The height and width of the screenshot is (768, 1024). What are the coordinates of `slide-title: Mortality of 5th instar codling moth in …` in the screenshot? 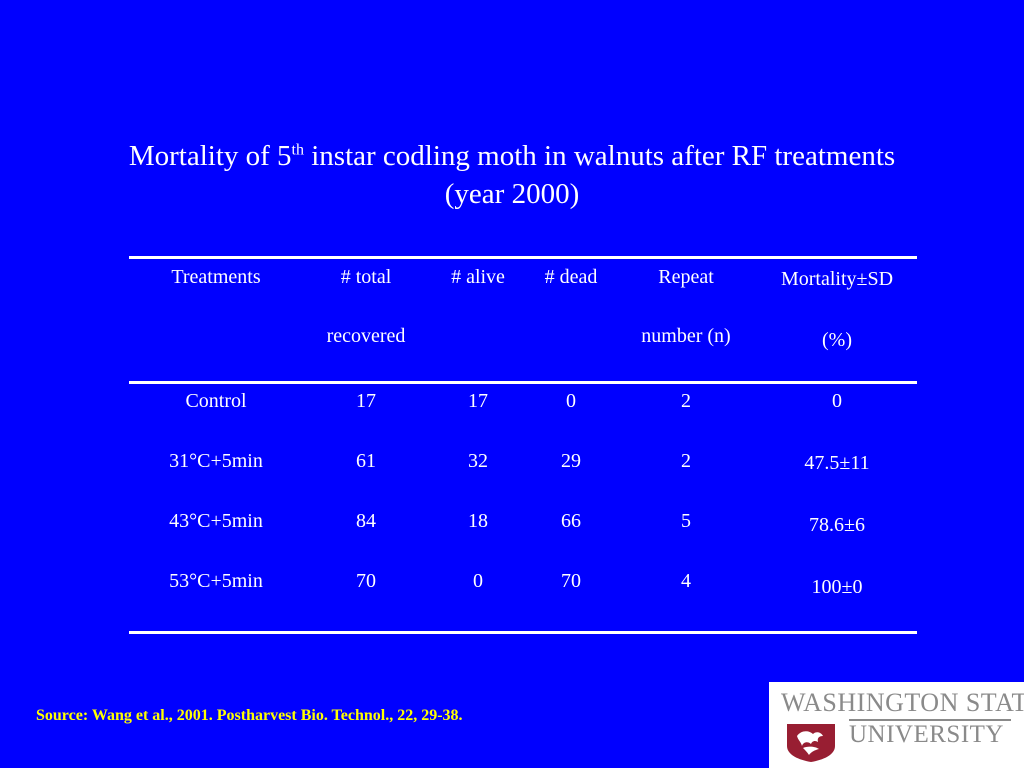 It's located at (512, 175).